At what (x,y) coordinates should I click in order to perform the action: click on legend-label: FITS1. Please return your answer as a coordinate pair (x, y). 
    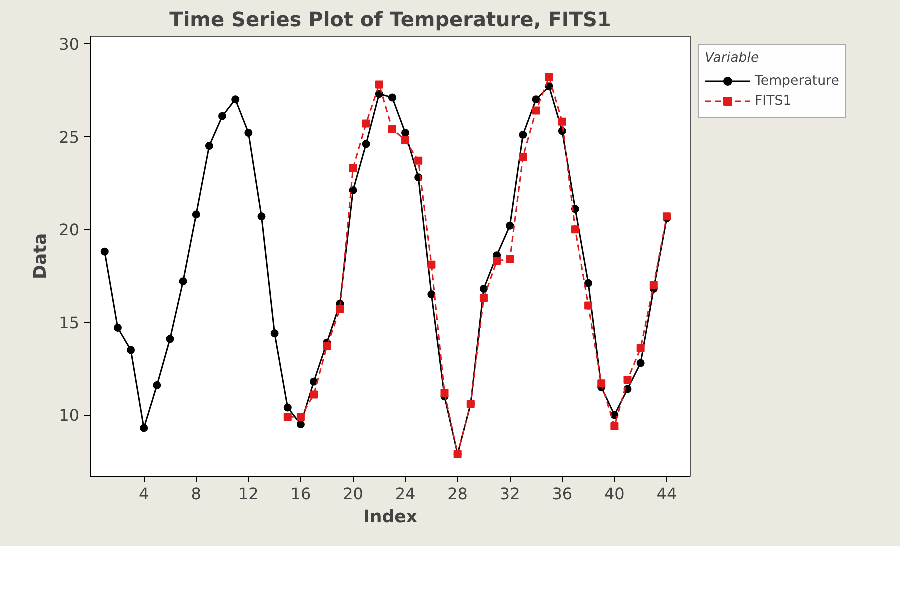
    Looking at the image, I should click on (773, 101).